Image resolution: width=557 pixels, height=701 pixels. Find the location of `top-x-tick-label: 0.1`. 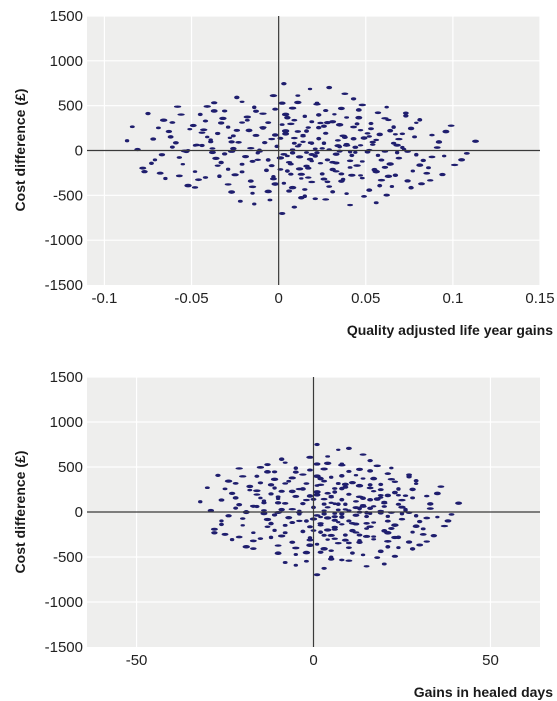

top-x-tick-label: 0.1 is located at coordinates (452, 298).